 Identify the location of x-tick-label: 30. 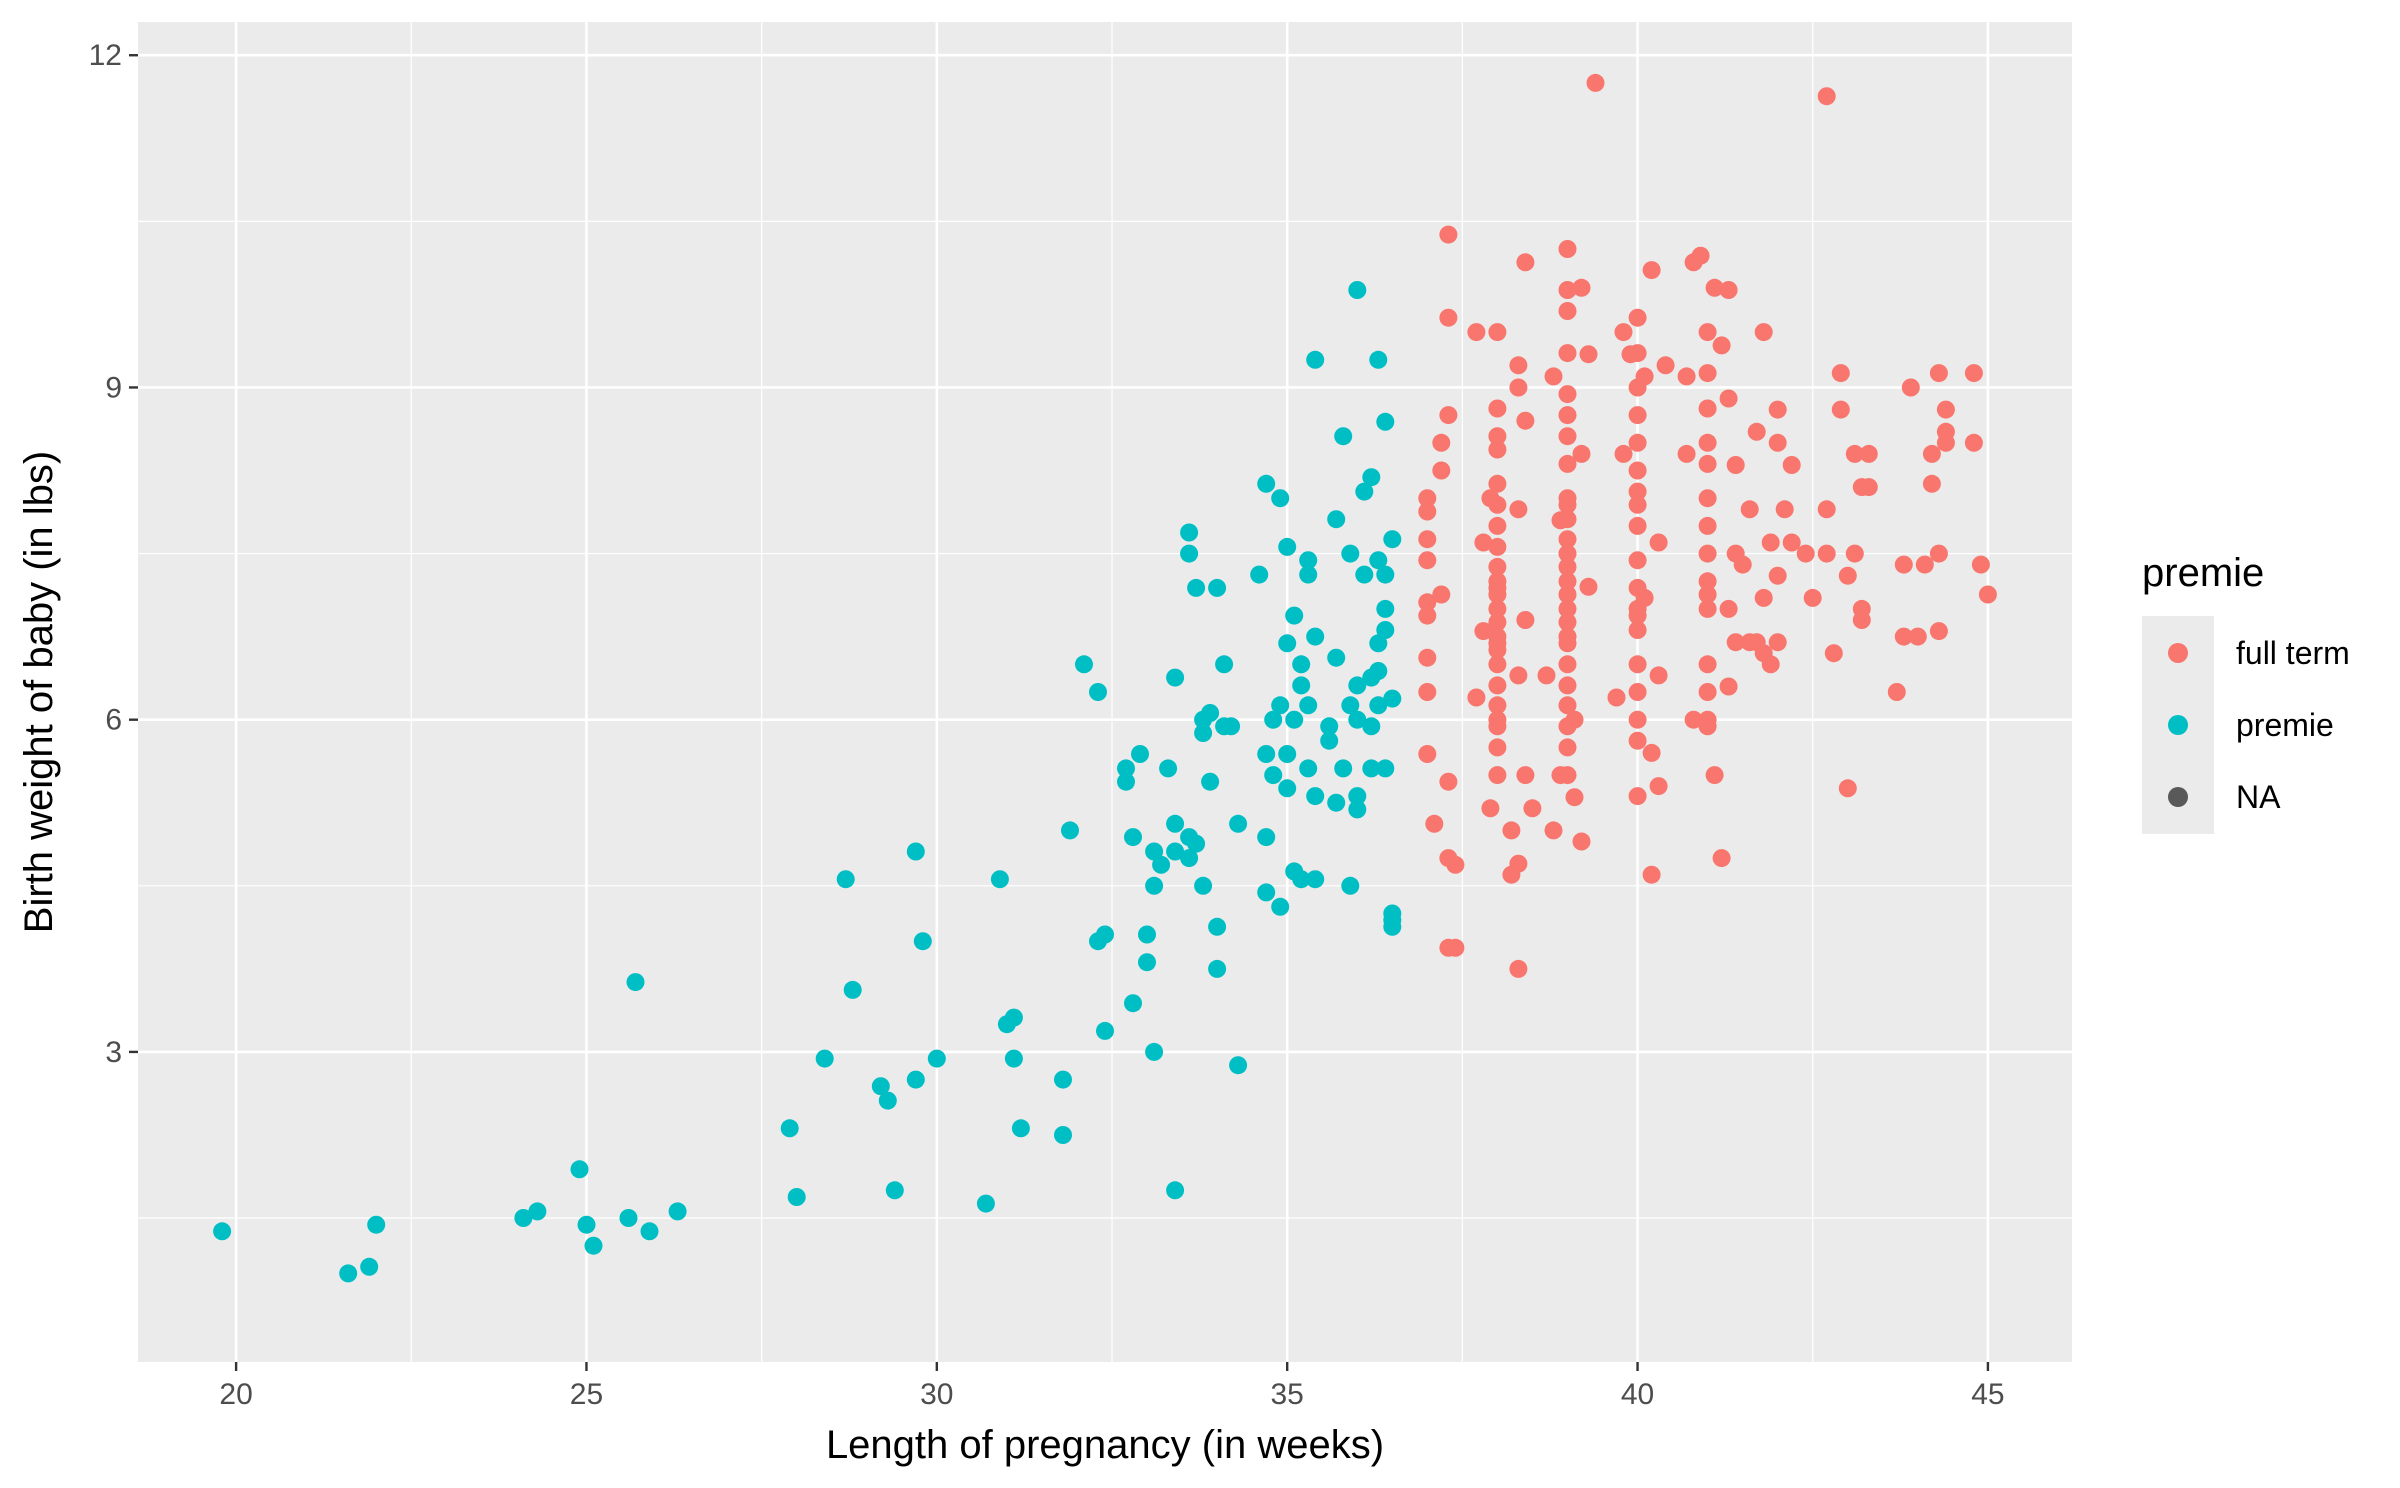
(936, 1394).